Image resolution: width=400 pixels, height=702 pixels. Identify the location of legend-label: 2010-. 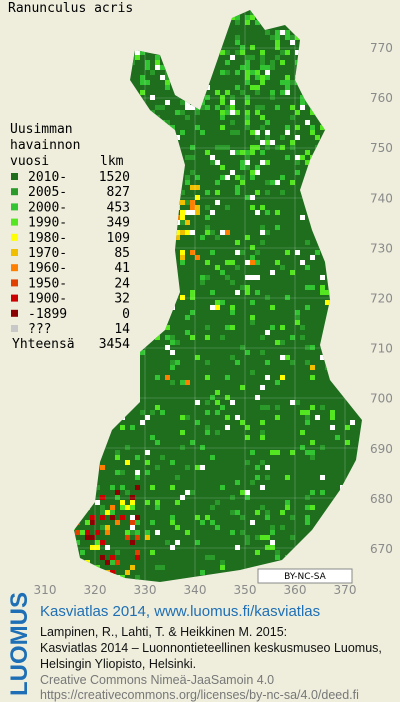
(47, 177).